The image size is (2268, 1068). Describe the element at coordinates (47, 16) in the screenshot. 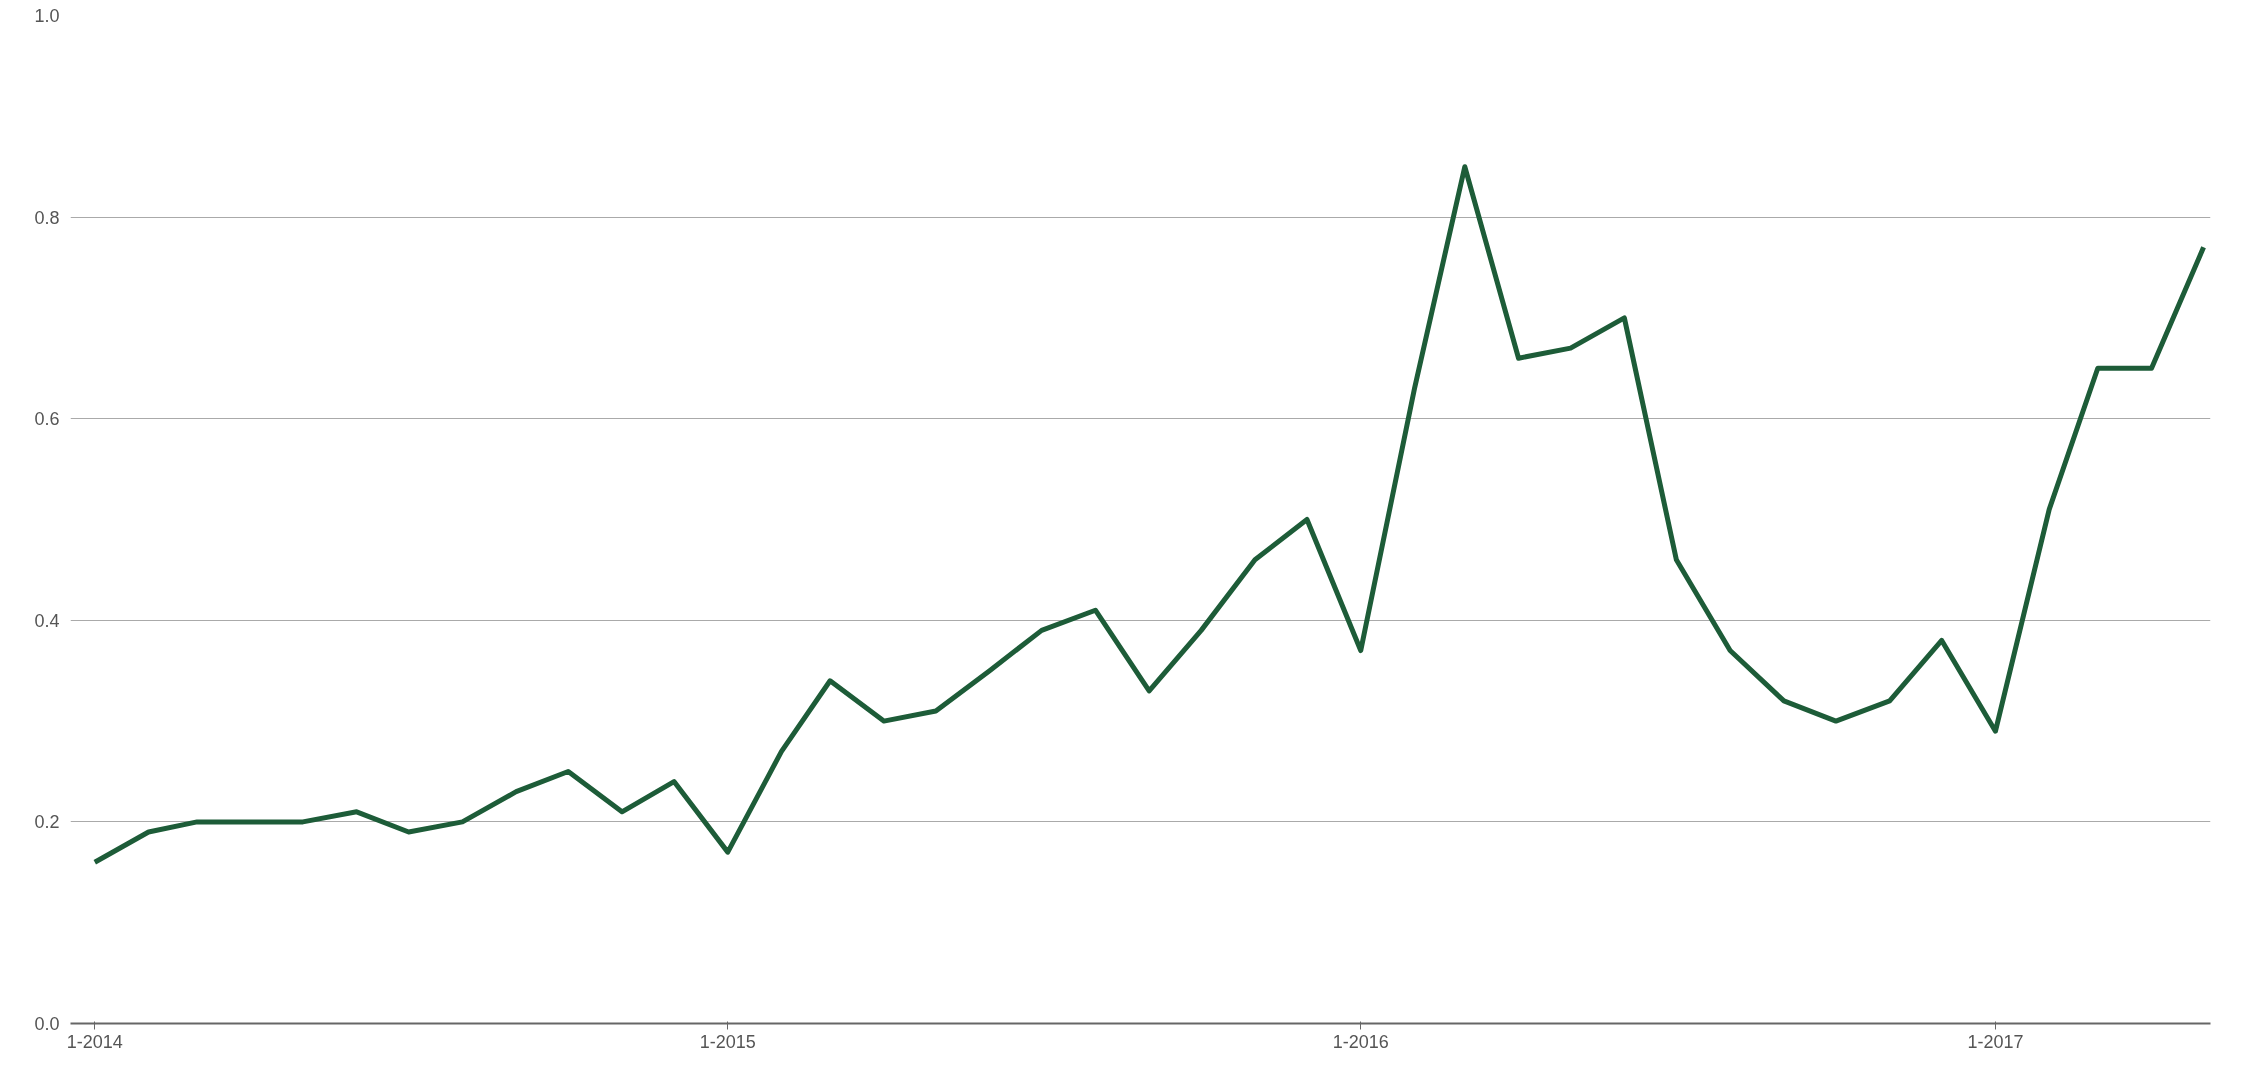

I see `y-tick-label: 1.0` at that location.